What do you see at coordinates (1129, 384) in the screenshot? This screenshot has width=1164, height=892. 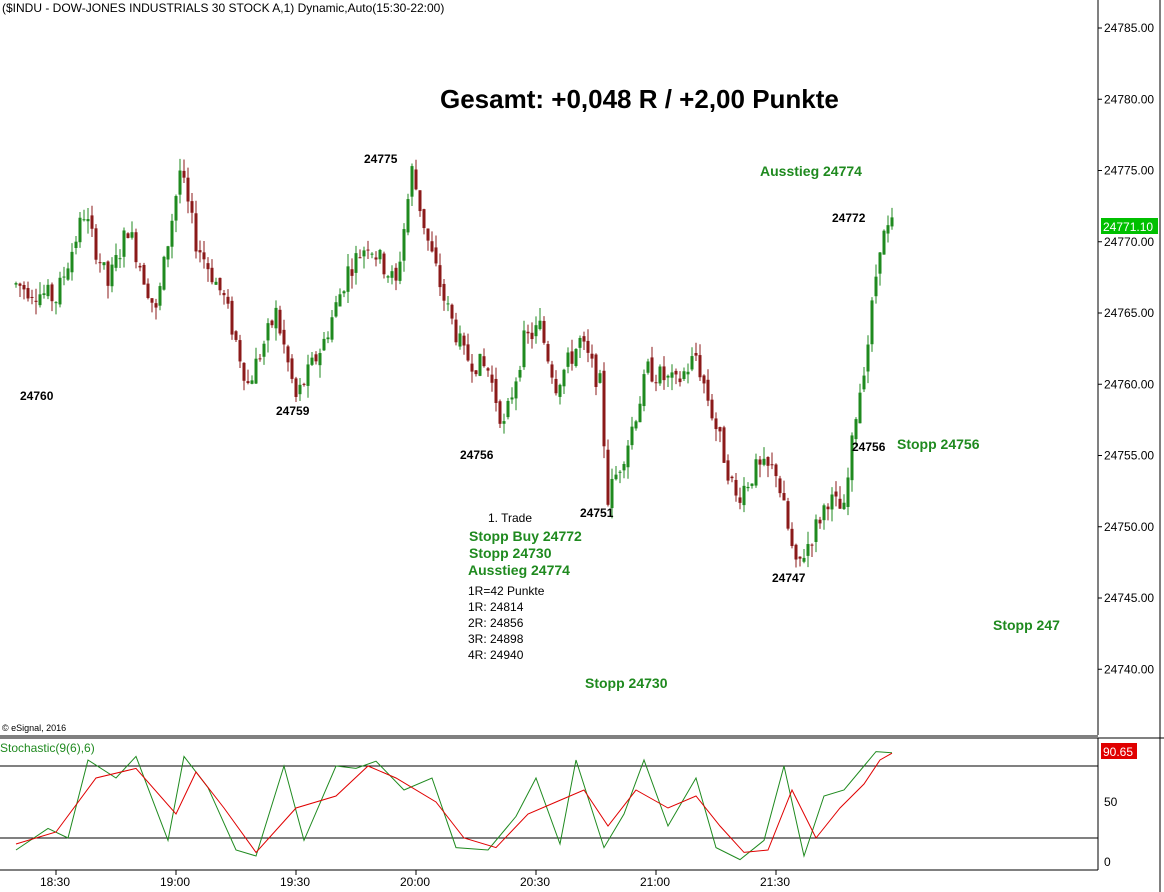 I see `price-tick-label: 24760.00` at bounding box center [1129, 384].